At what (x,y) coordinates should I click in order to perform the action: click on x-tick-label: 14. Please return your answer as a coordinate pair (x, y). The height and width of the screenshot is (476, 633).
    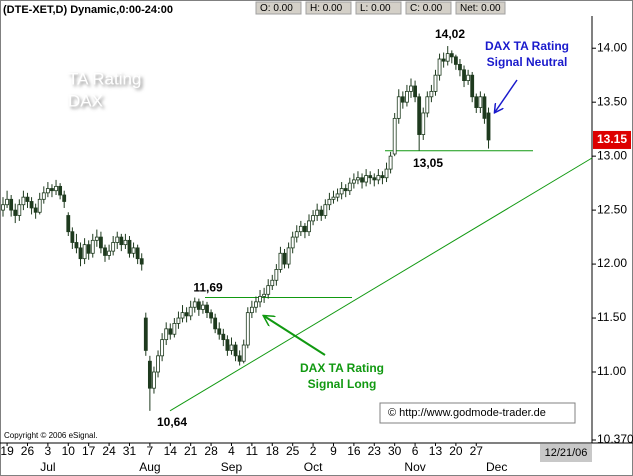
    Looking at the image, I should click on (171, 451).